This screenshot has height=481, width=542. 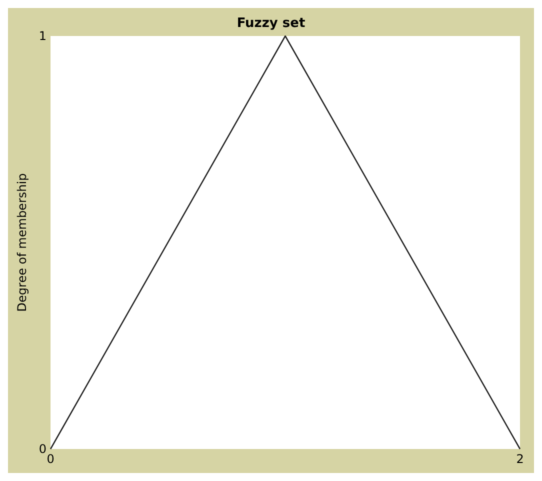 What do you see at coordinates (271, 23) in the screenshot?
I see `chart-title: Fuzzy set` at bounding box center [271, 23].